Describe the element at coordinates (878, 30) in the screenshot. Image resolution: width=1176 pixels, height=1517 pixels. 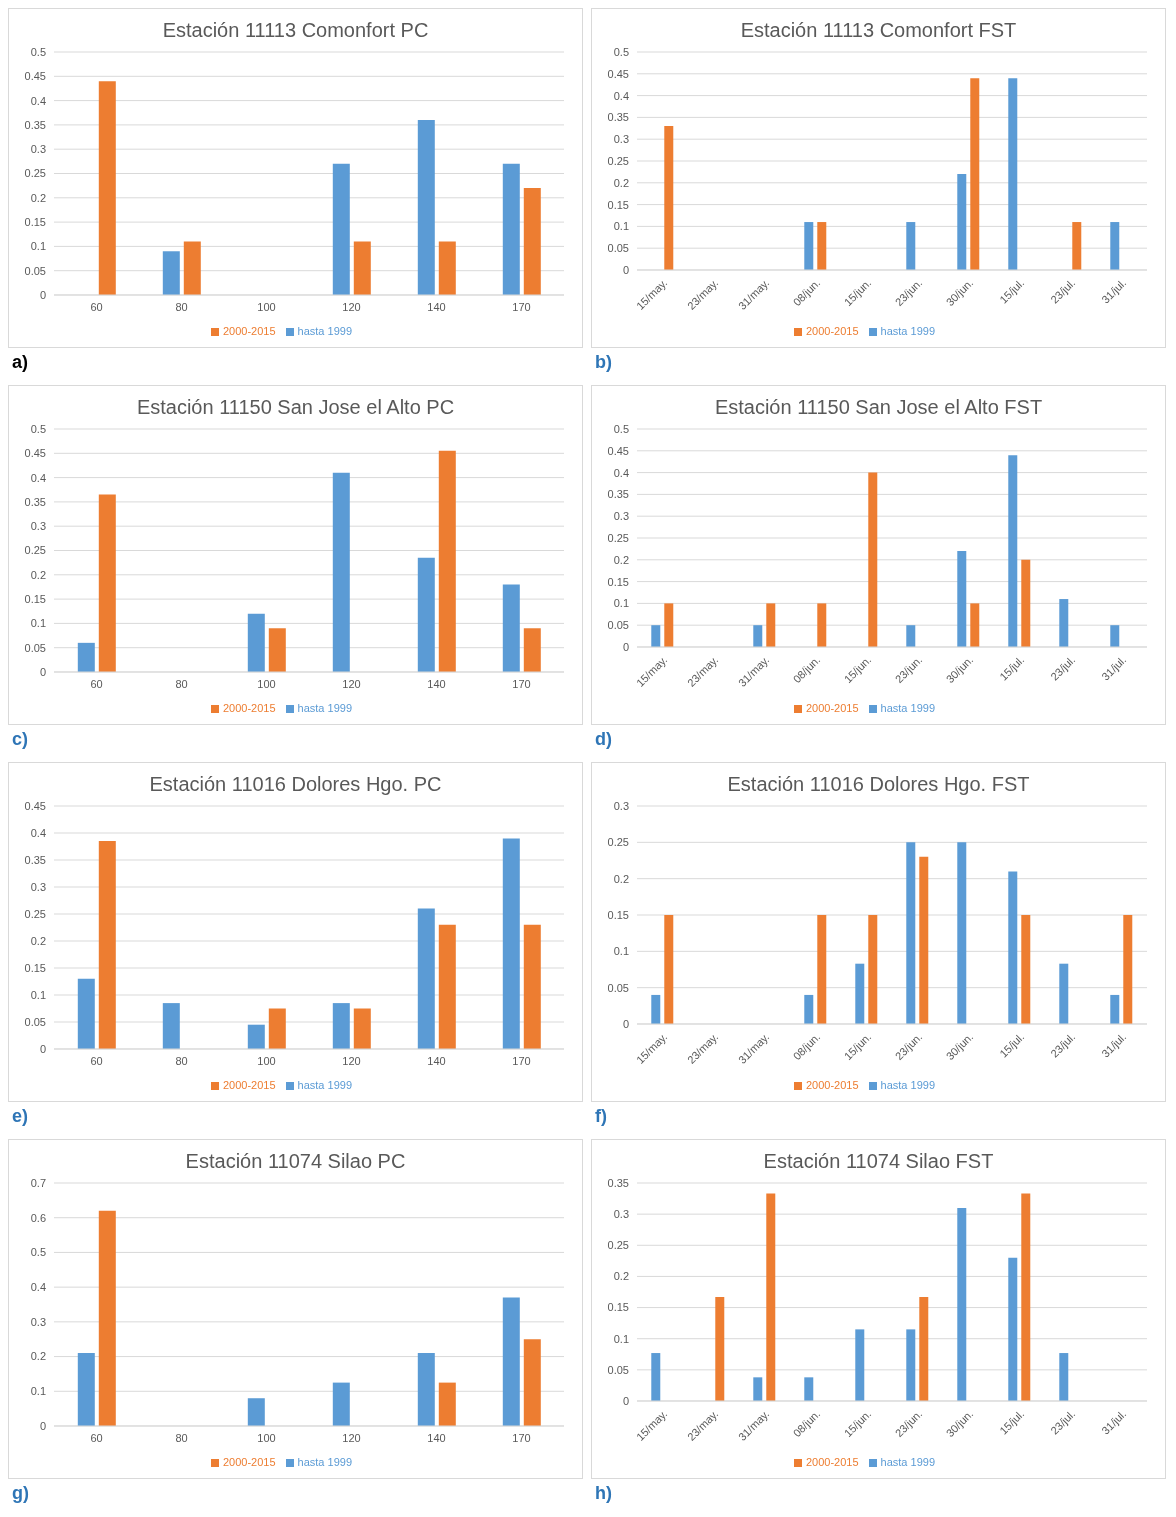
I see `chart-title: Estación 11113 Comonfort FST` at that location.